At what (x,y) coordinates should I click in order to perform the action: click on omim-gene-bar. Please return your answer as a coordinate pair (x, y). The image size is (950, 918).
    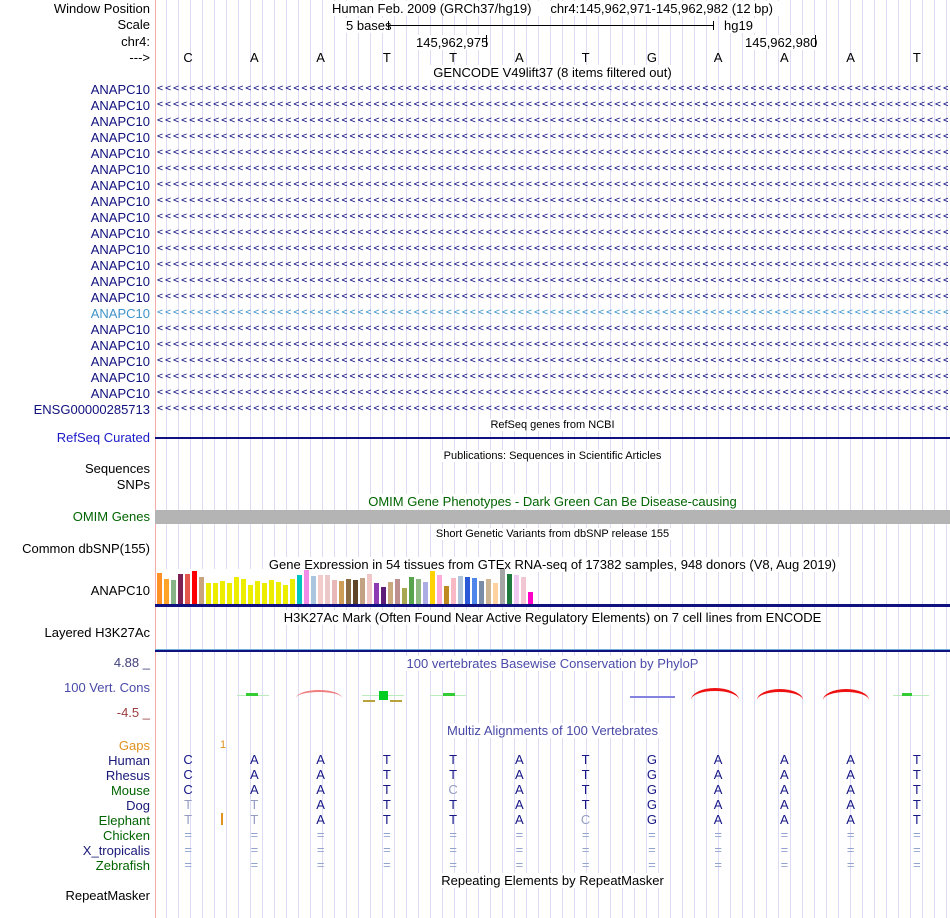
    Looking at the image, I should click on (552, 517).